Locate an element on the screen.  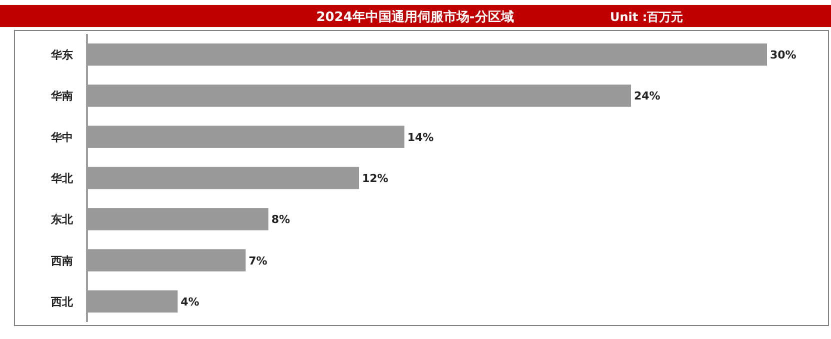
y-tick-label: 华南 is located at coordinates (61, 96).